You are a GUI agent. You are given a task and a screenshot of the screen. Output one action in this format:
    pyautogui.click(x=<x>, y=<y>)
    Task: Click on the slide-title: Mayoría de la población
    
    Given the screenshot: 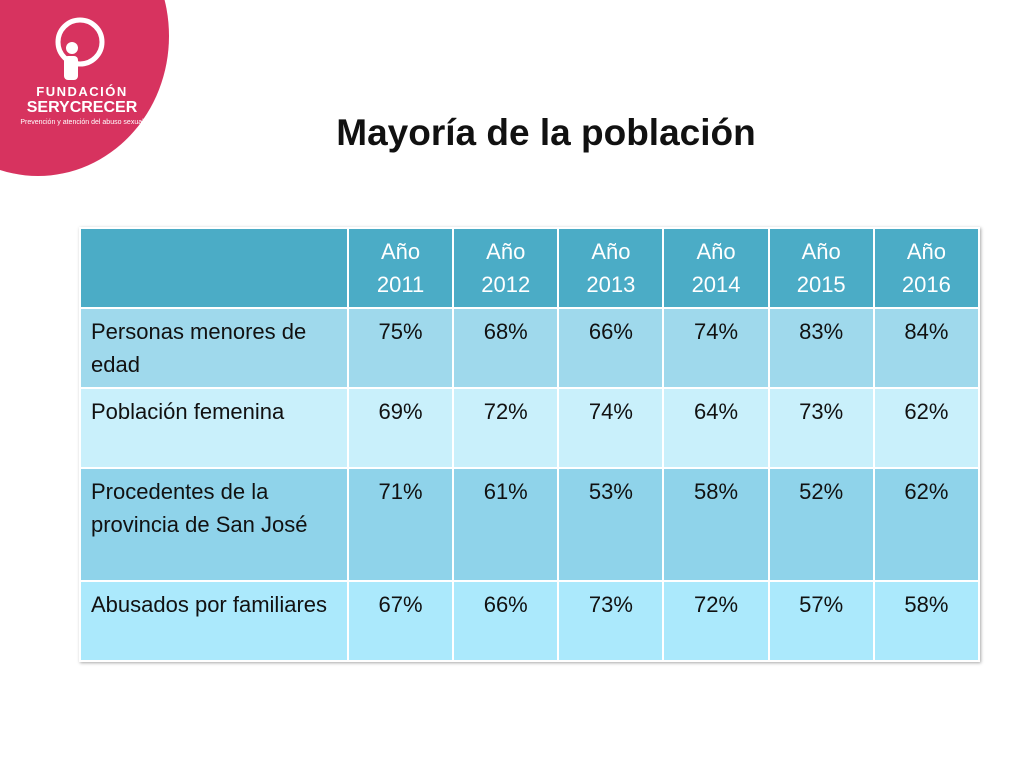 What is the action you would take?
    pyautogui.click(x=546, y=132)
    